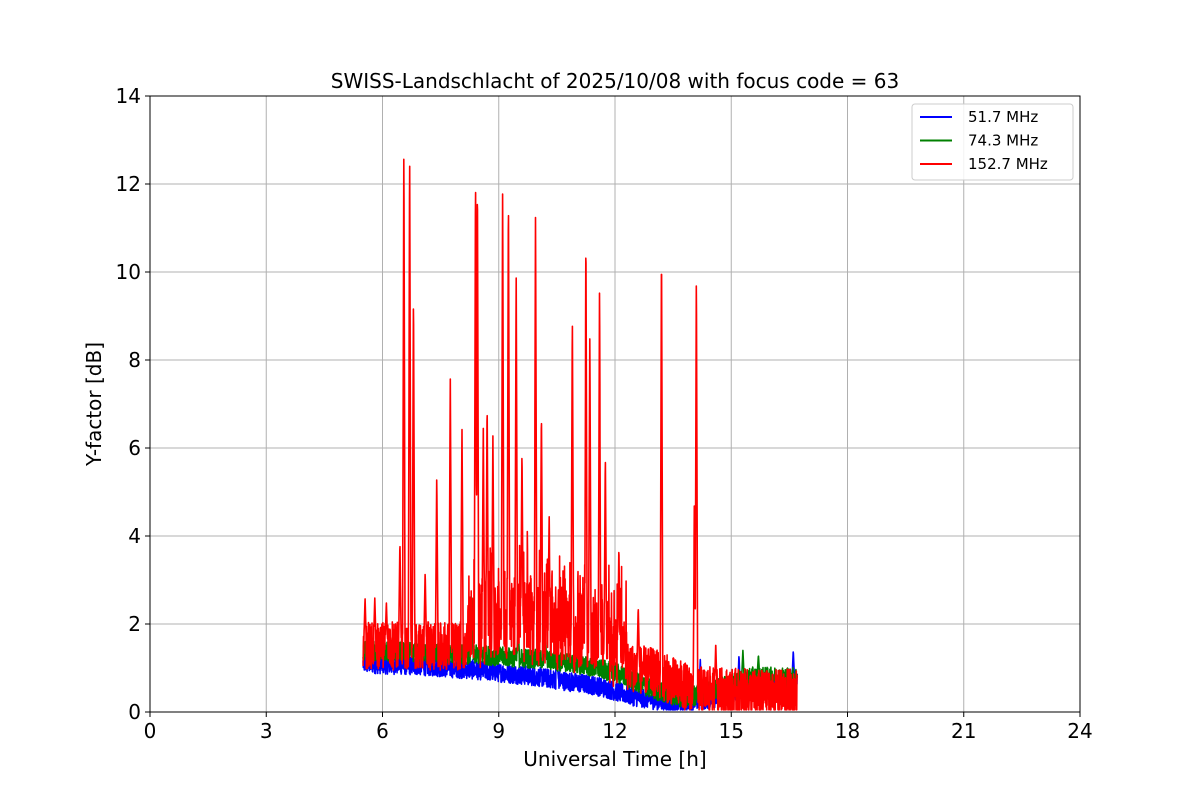 The width and height of the screenshot is (1200, 800). I want to click on legend-label: 152.7 MHz, so click(1008, 164).